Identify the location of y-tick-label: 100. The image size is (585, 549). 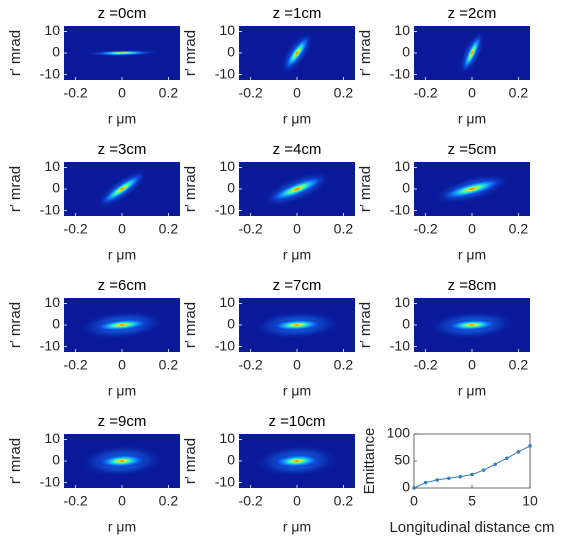
(399, 433).